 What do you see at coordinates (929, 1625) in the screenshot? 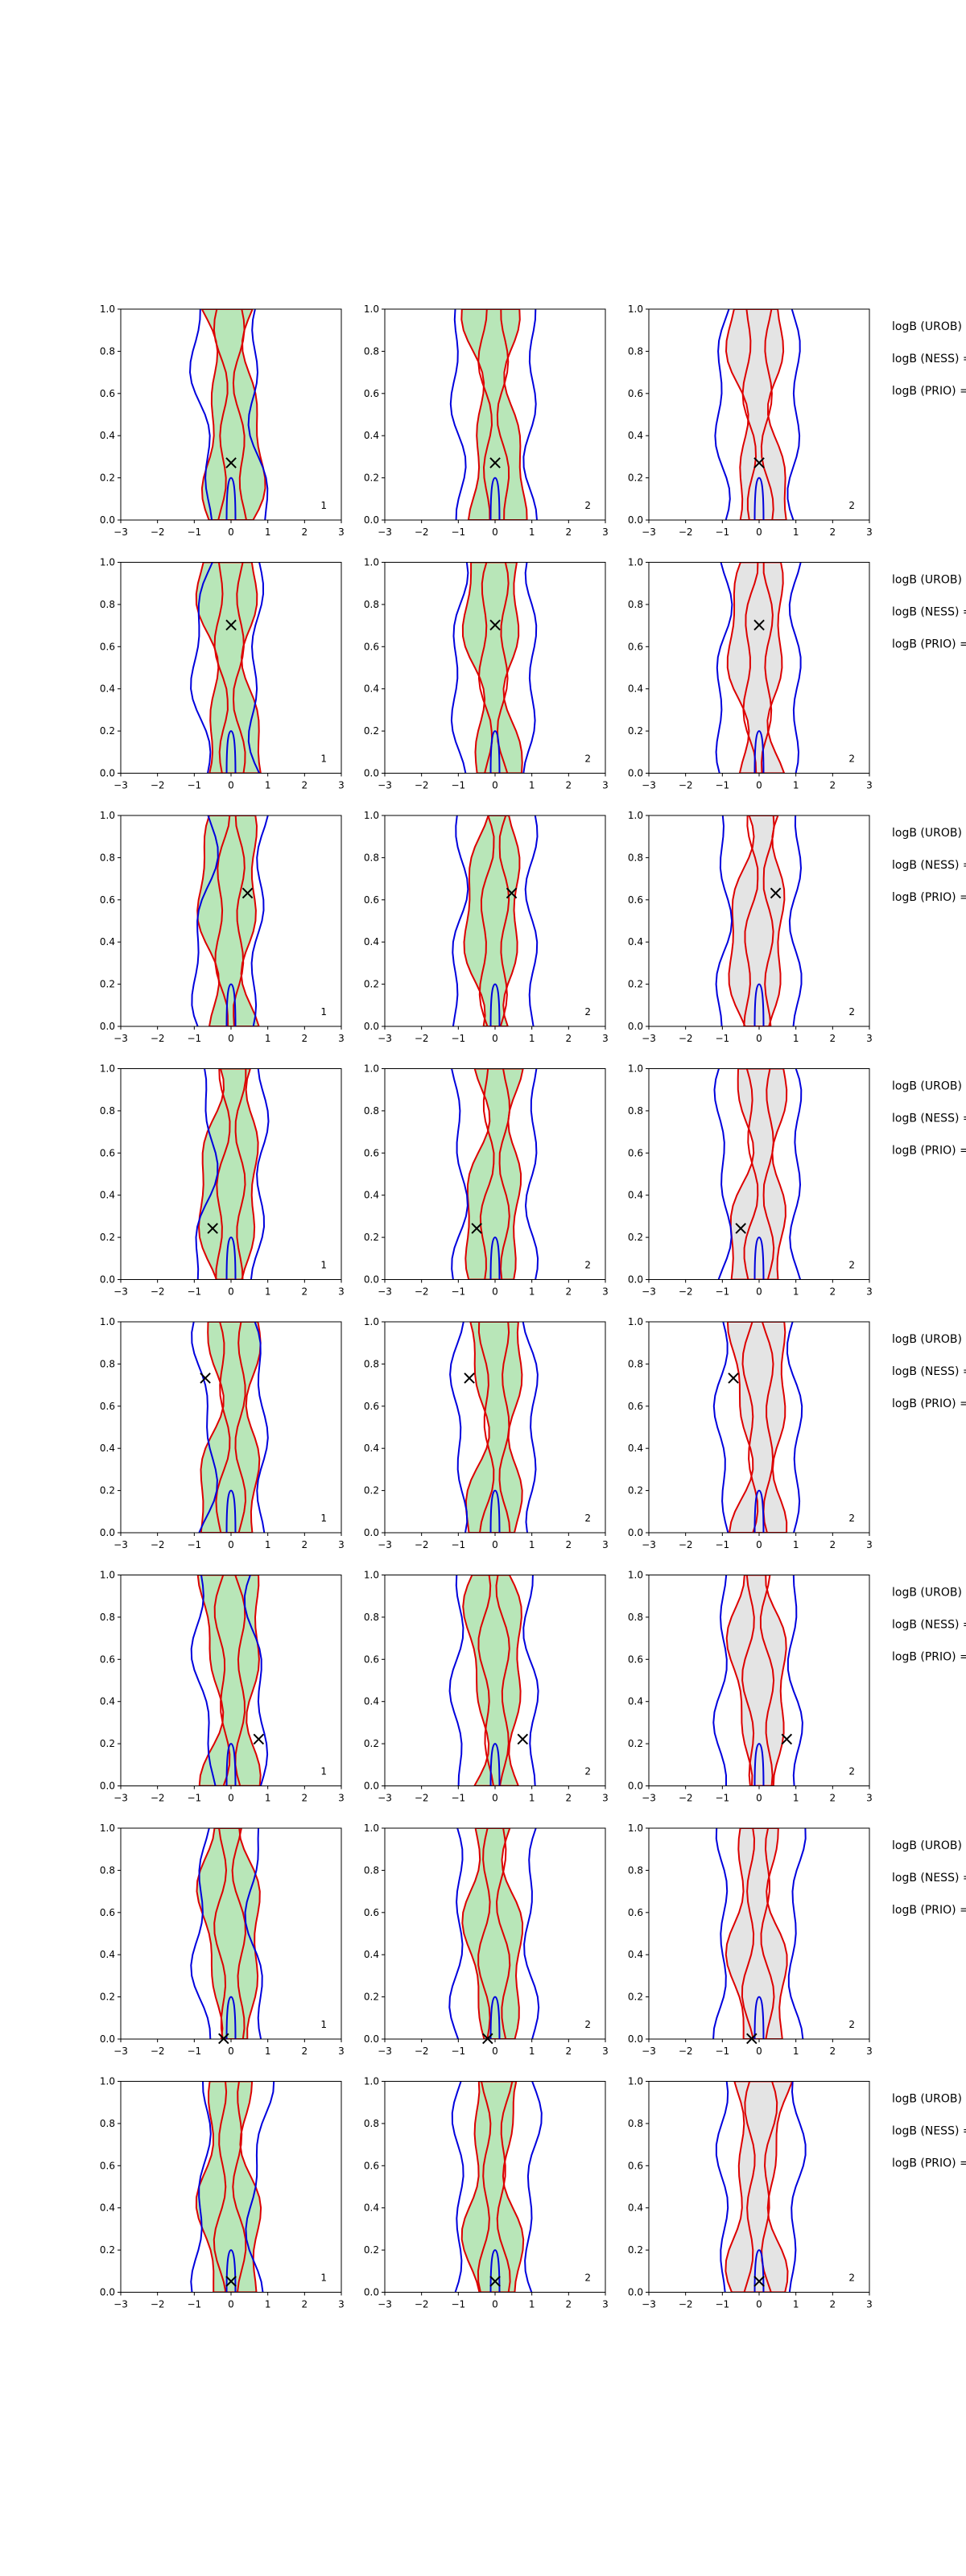
I see `annotations-r6: logB (UROB) = logB (NESS) = logB (PRIO) =` at bounding box center [929, 1625].